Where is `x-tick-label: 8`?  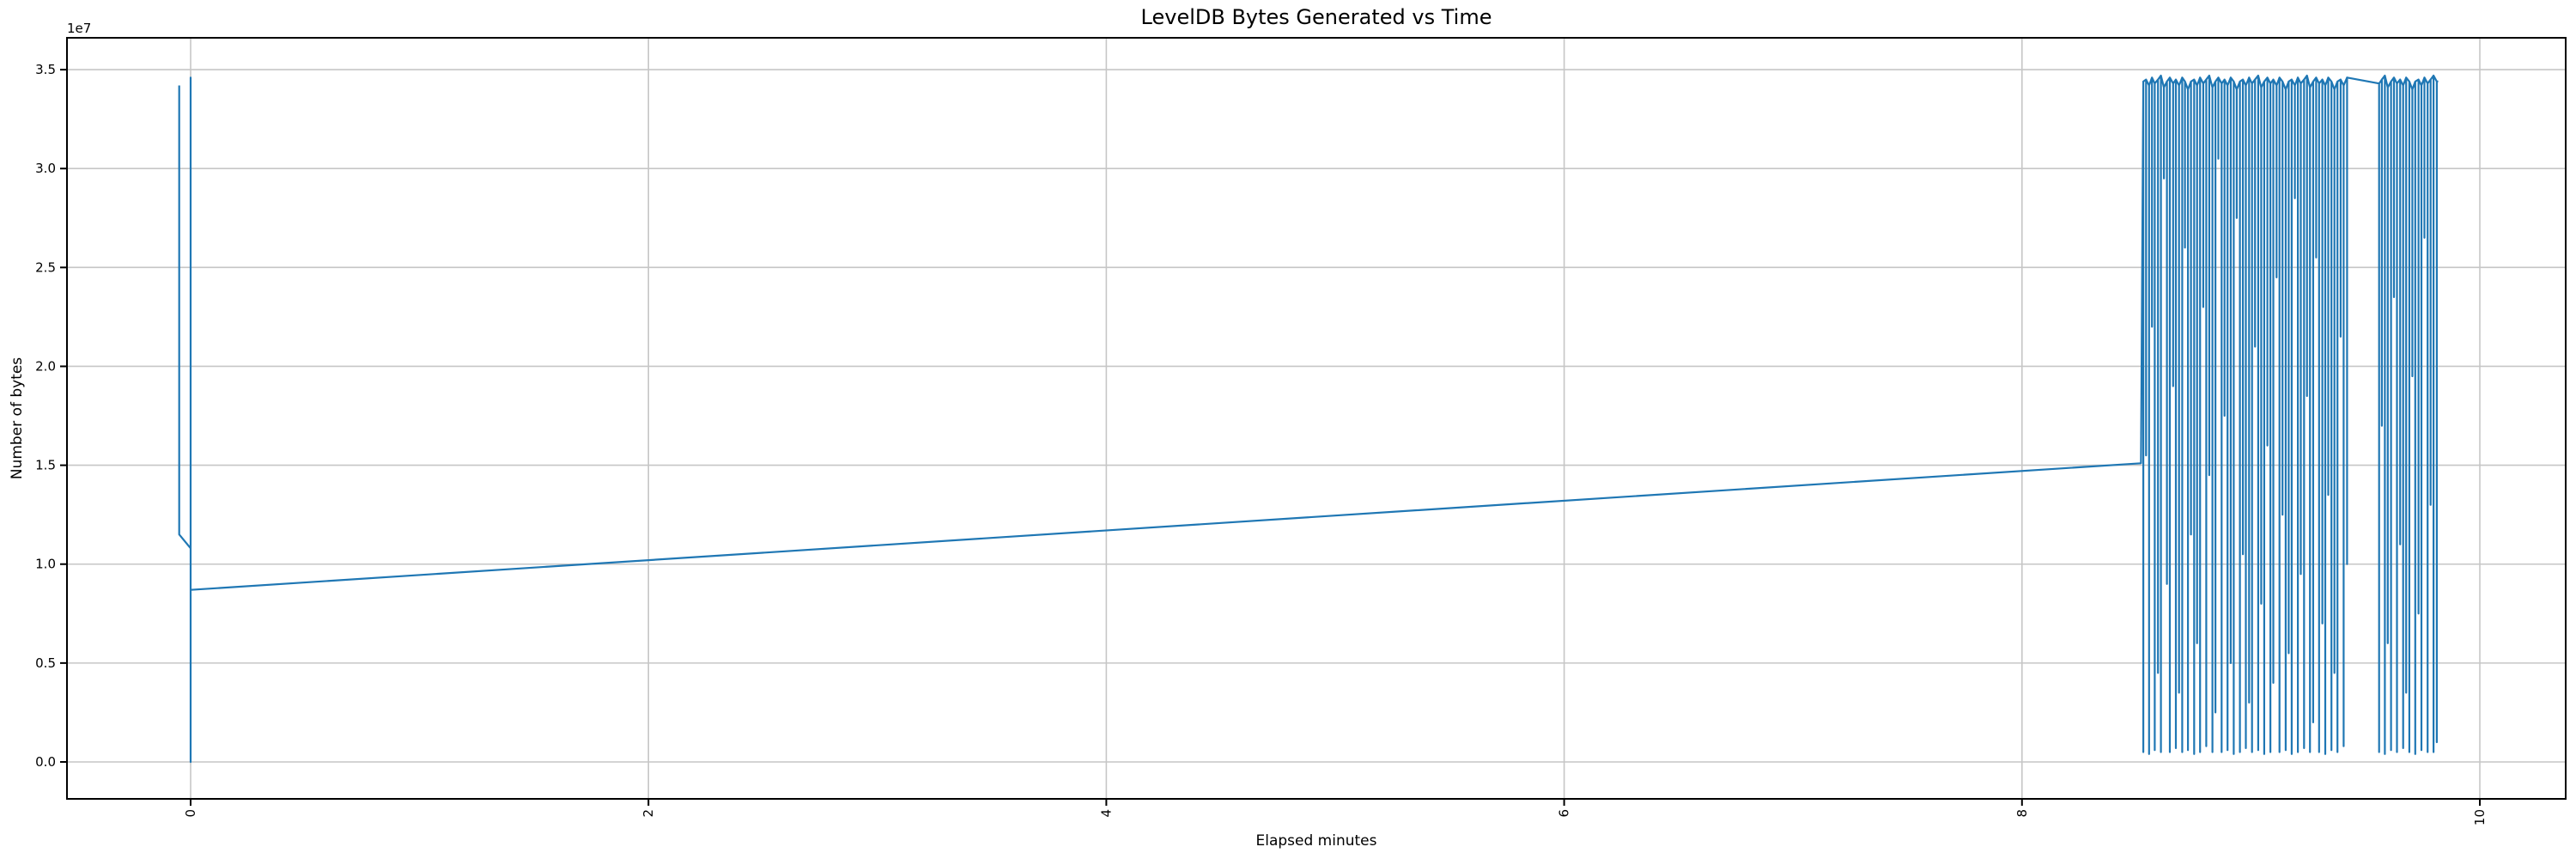 x-tick-label: 8 is located at coordinates (2022, 814).